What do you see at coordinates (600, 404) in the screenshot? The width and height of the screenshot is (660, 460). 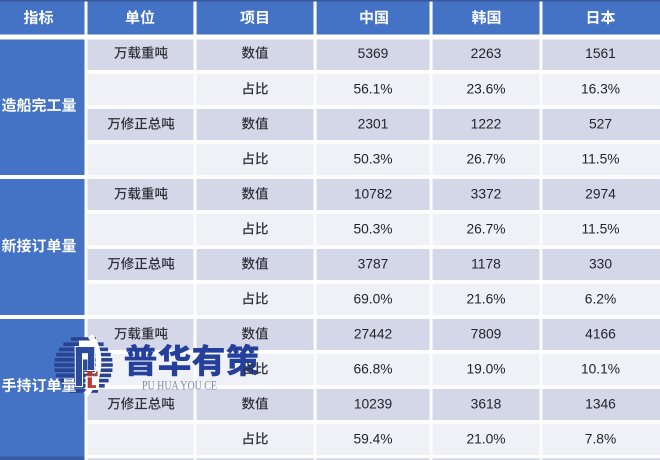 I see `svg-text: 1346` at bounding box center [600, 404].